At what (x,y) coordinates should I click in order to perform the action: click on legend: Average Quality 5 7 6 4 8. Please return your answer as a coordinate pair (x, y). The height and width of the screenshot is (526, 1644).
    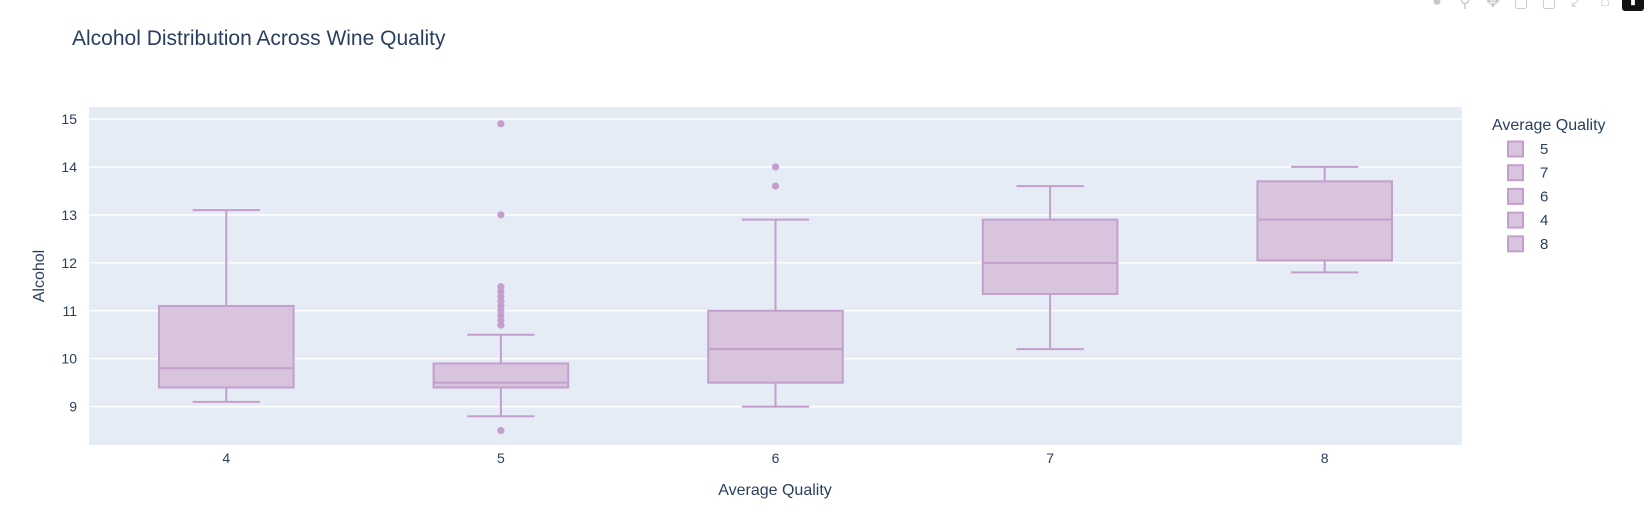
    Looking at the image, I should click on (1549, 185).